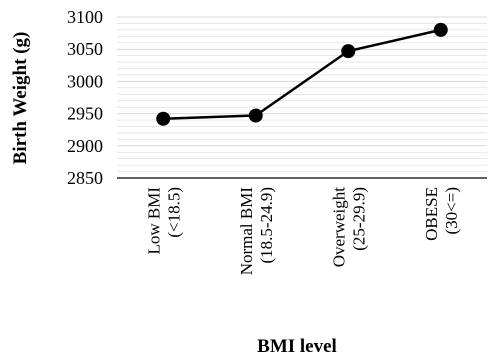  What do you see at coordinates (85, 17) in the screenshot?
I see `y-tick-label: 3100` at bounding box center [85, 17].